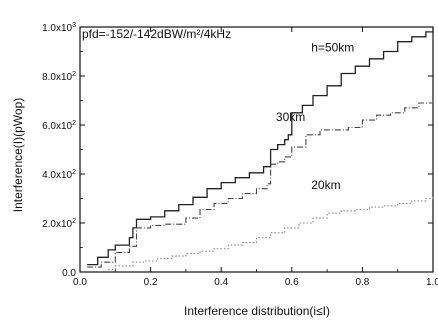 The height and width of the screenshot is (322, 438). Describe the element at coordinates (156, 34) in the screenshot. I see `pfd-annotation: pfd=-152/-142dBW/m²/4kHz` at that location.